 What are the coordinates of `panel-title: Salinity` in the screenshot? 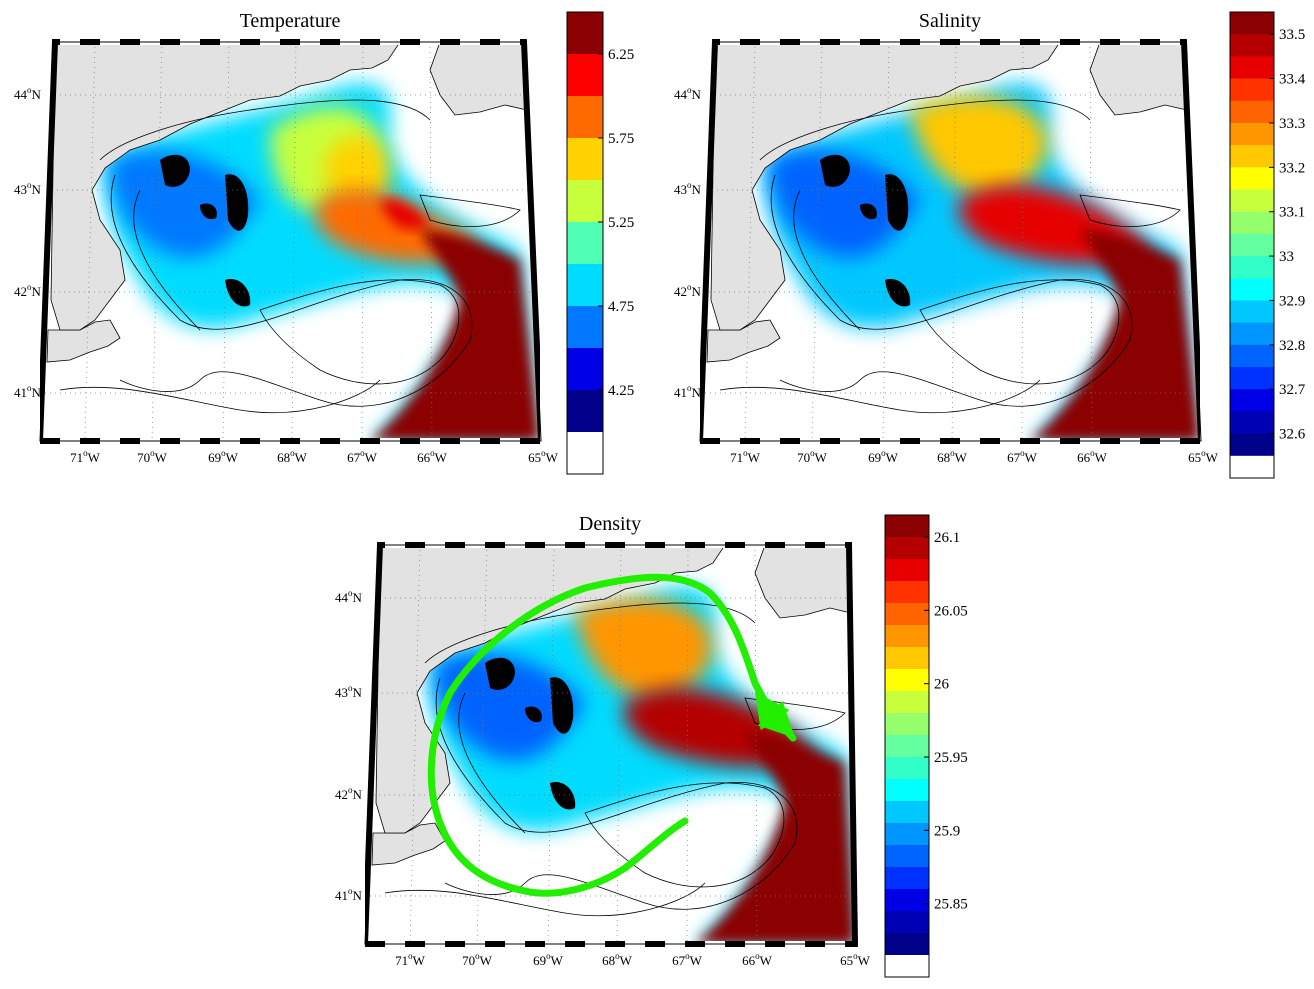 It's located at (950, 21).